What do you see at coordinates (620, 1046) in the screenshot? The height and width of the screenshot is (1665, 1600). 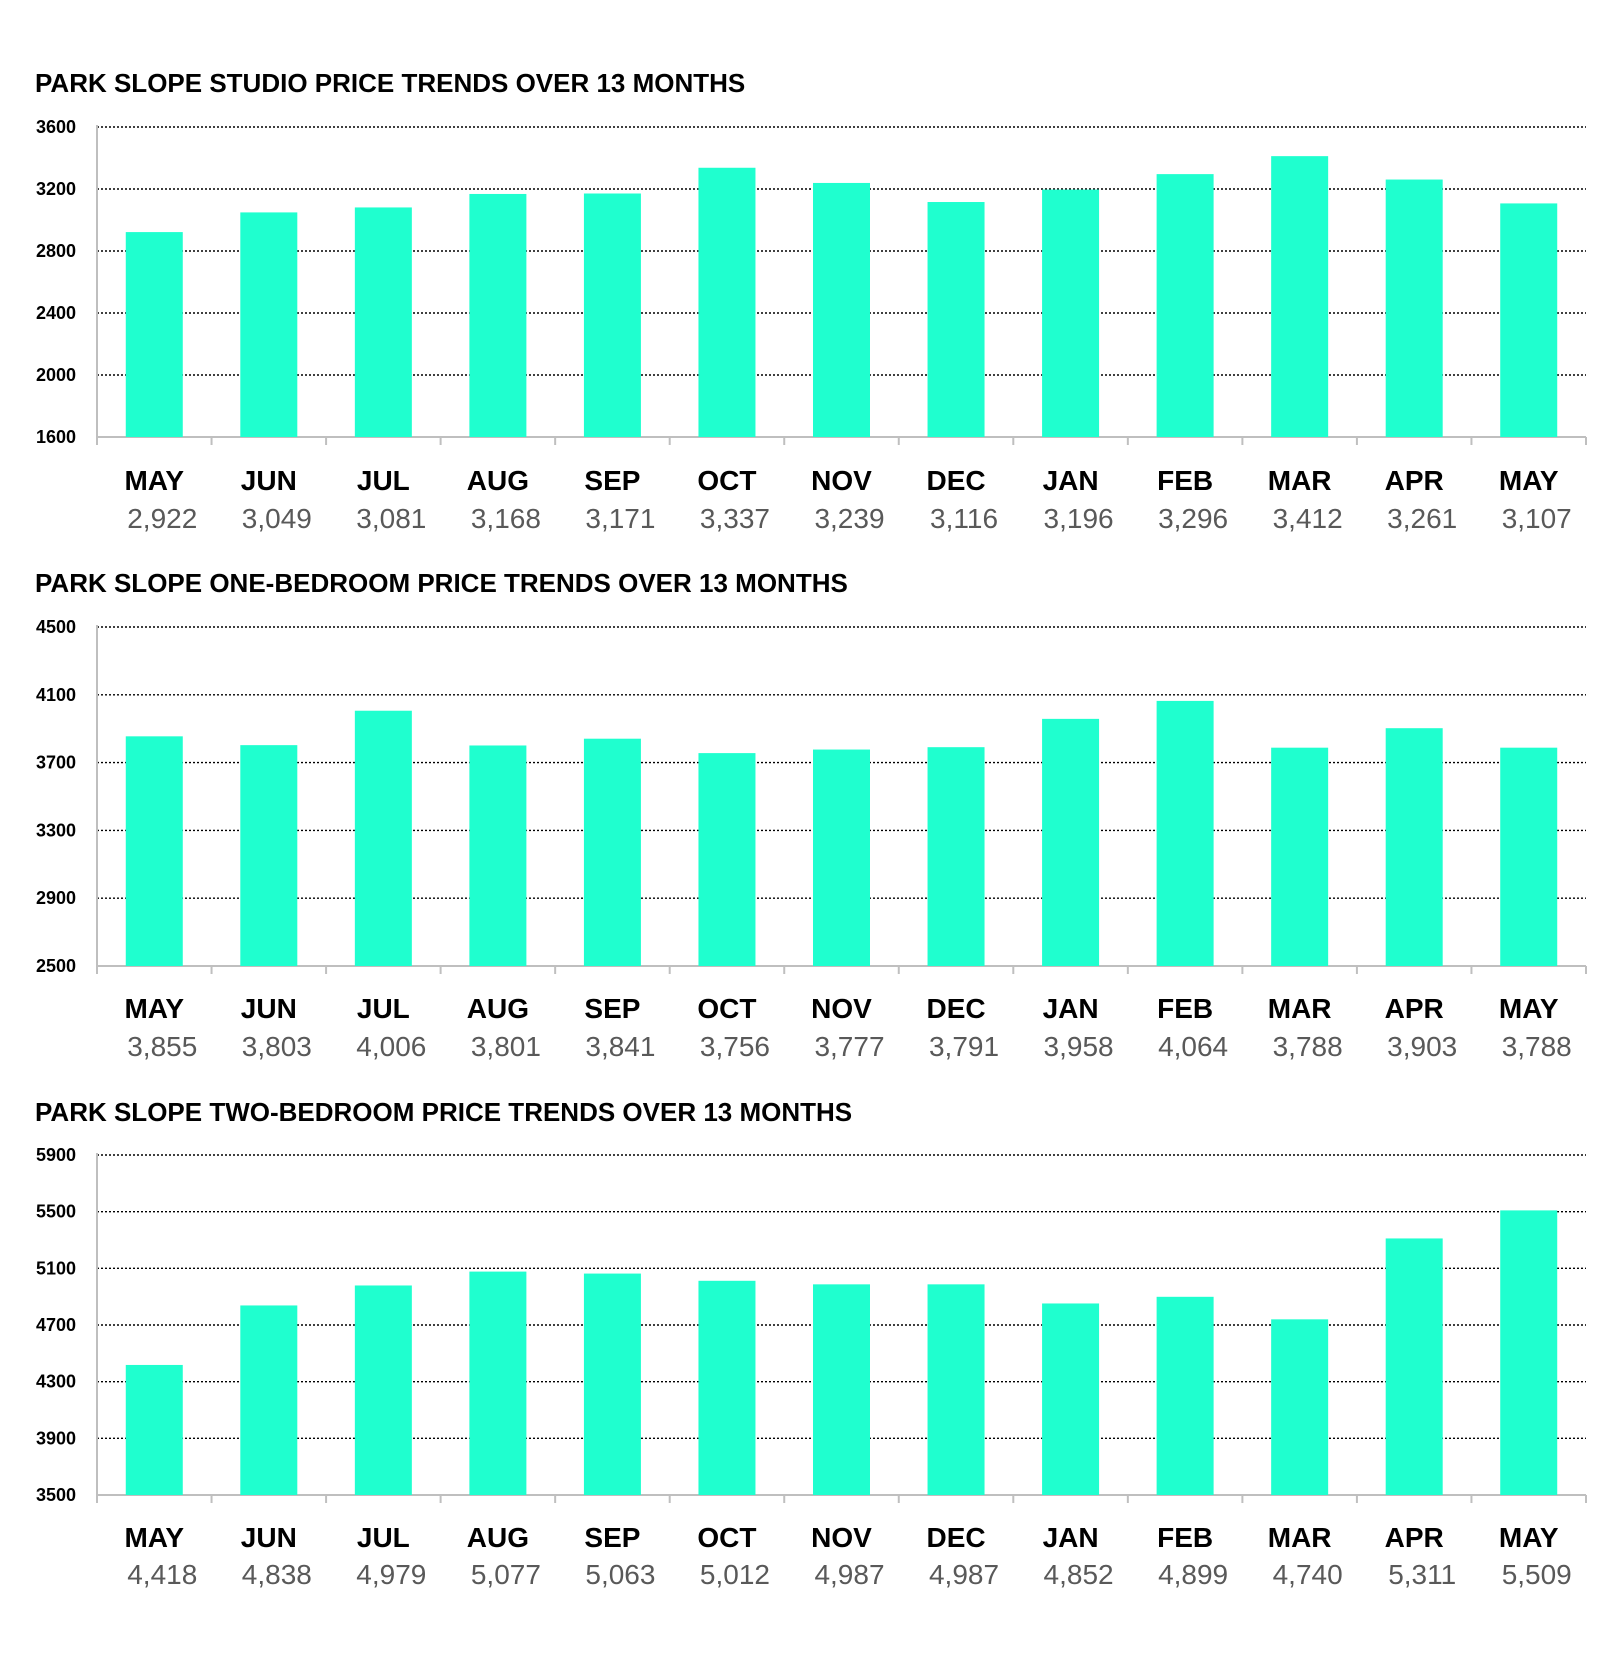 I see `value-label: 3,841` at bounding box center [620, 1046].